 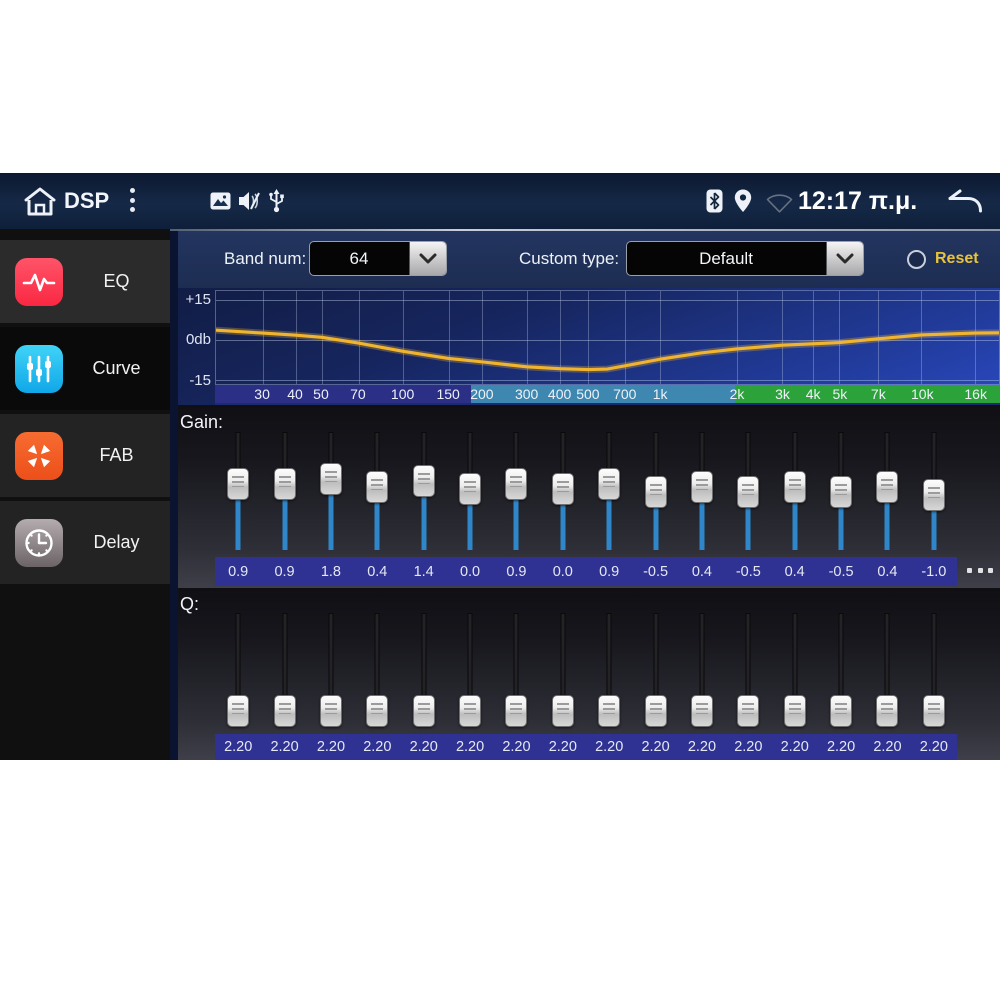 I want to click on home-icon, so click(x=40, y=201).